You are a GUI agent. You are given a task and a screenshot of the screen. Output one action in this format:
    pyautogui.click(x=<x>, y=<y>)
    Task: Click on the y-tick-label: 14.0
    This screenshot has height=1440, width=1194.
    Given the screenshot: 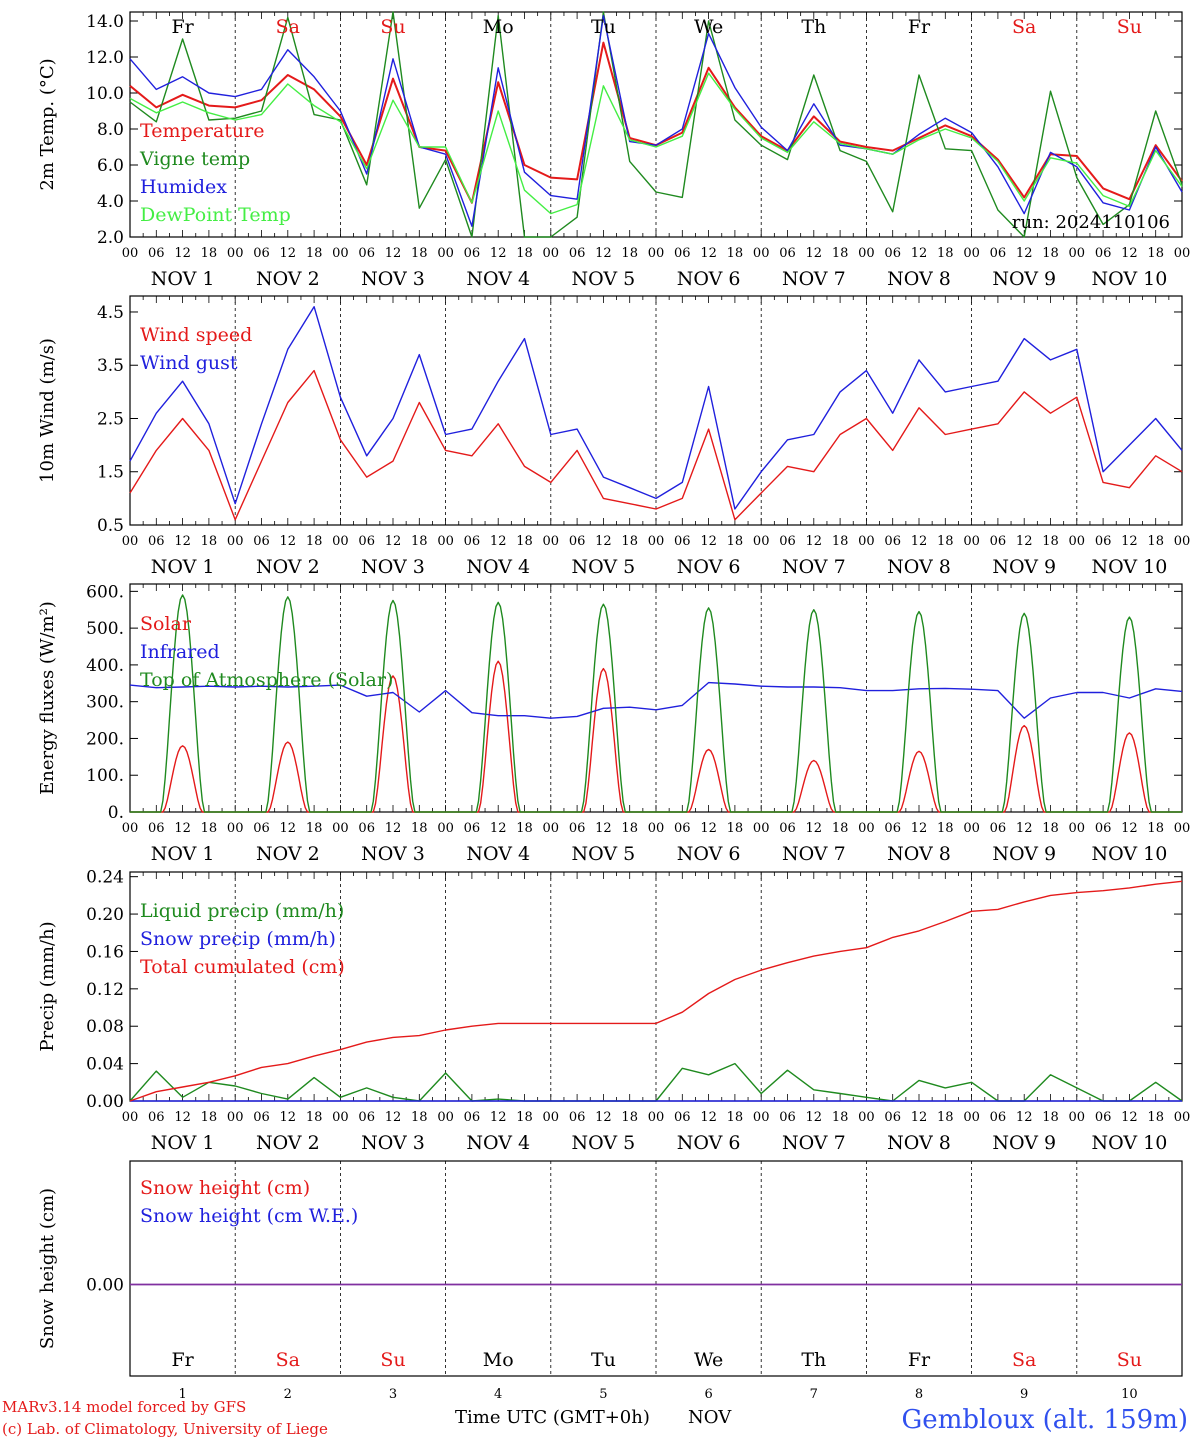 What is the action you would take?
    pyautogui.click(x=105, y=22)
    